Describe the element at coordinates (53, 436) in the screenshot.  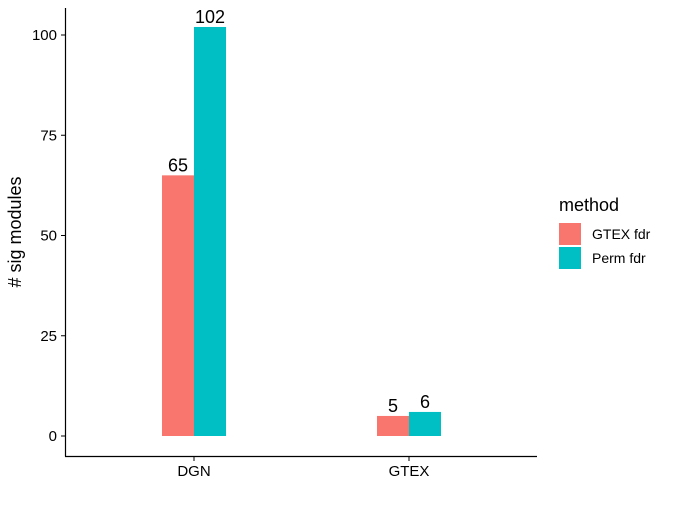
I see `y-tick-label: 0` at that location.